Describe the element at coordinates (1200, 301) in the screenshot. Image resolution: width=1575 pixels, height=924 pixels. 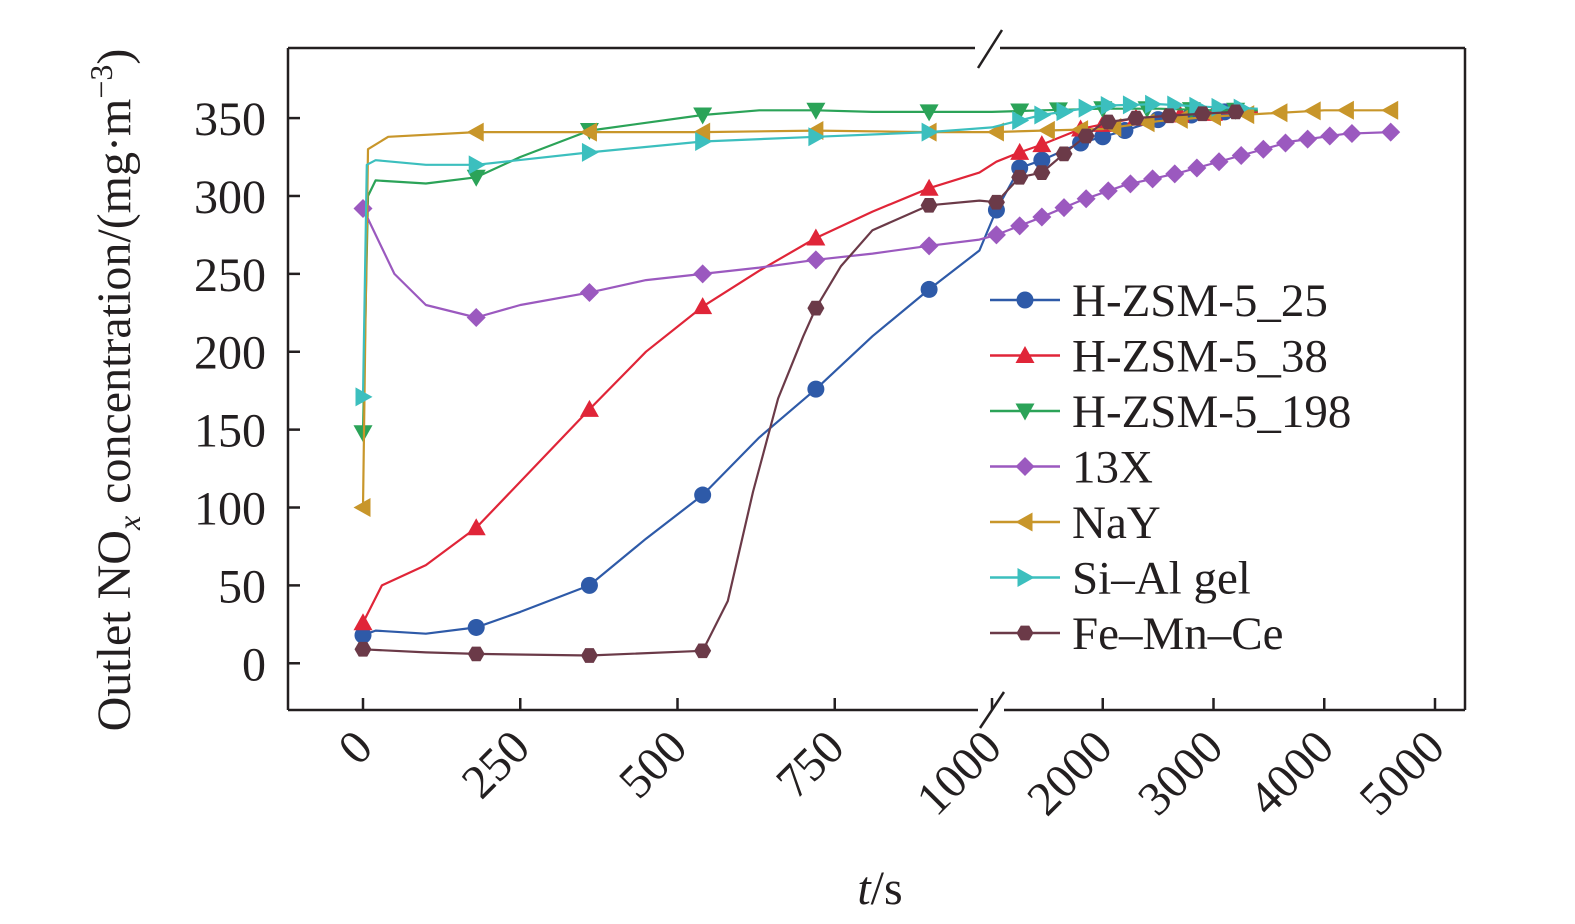
I see `legend-label: H-ZSM-5_25` at that location.